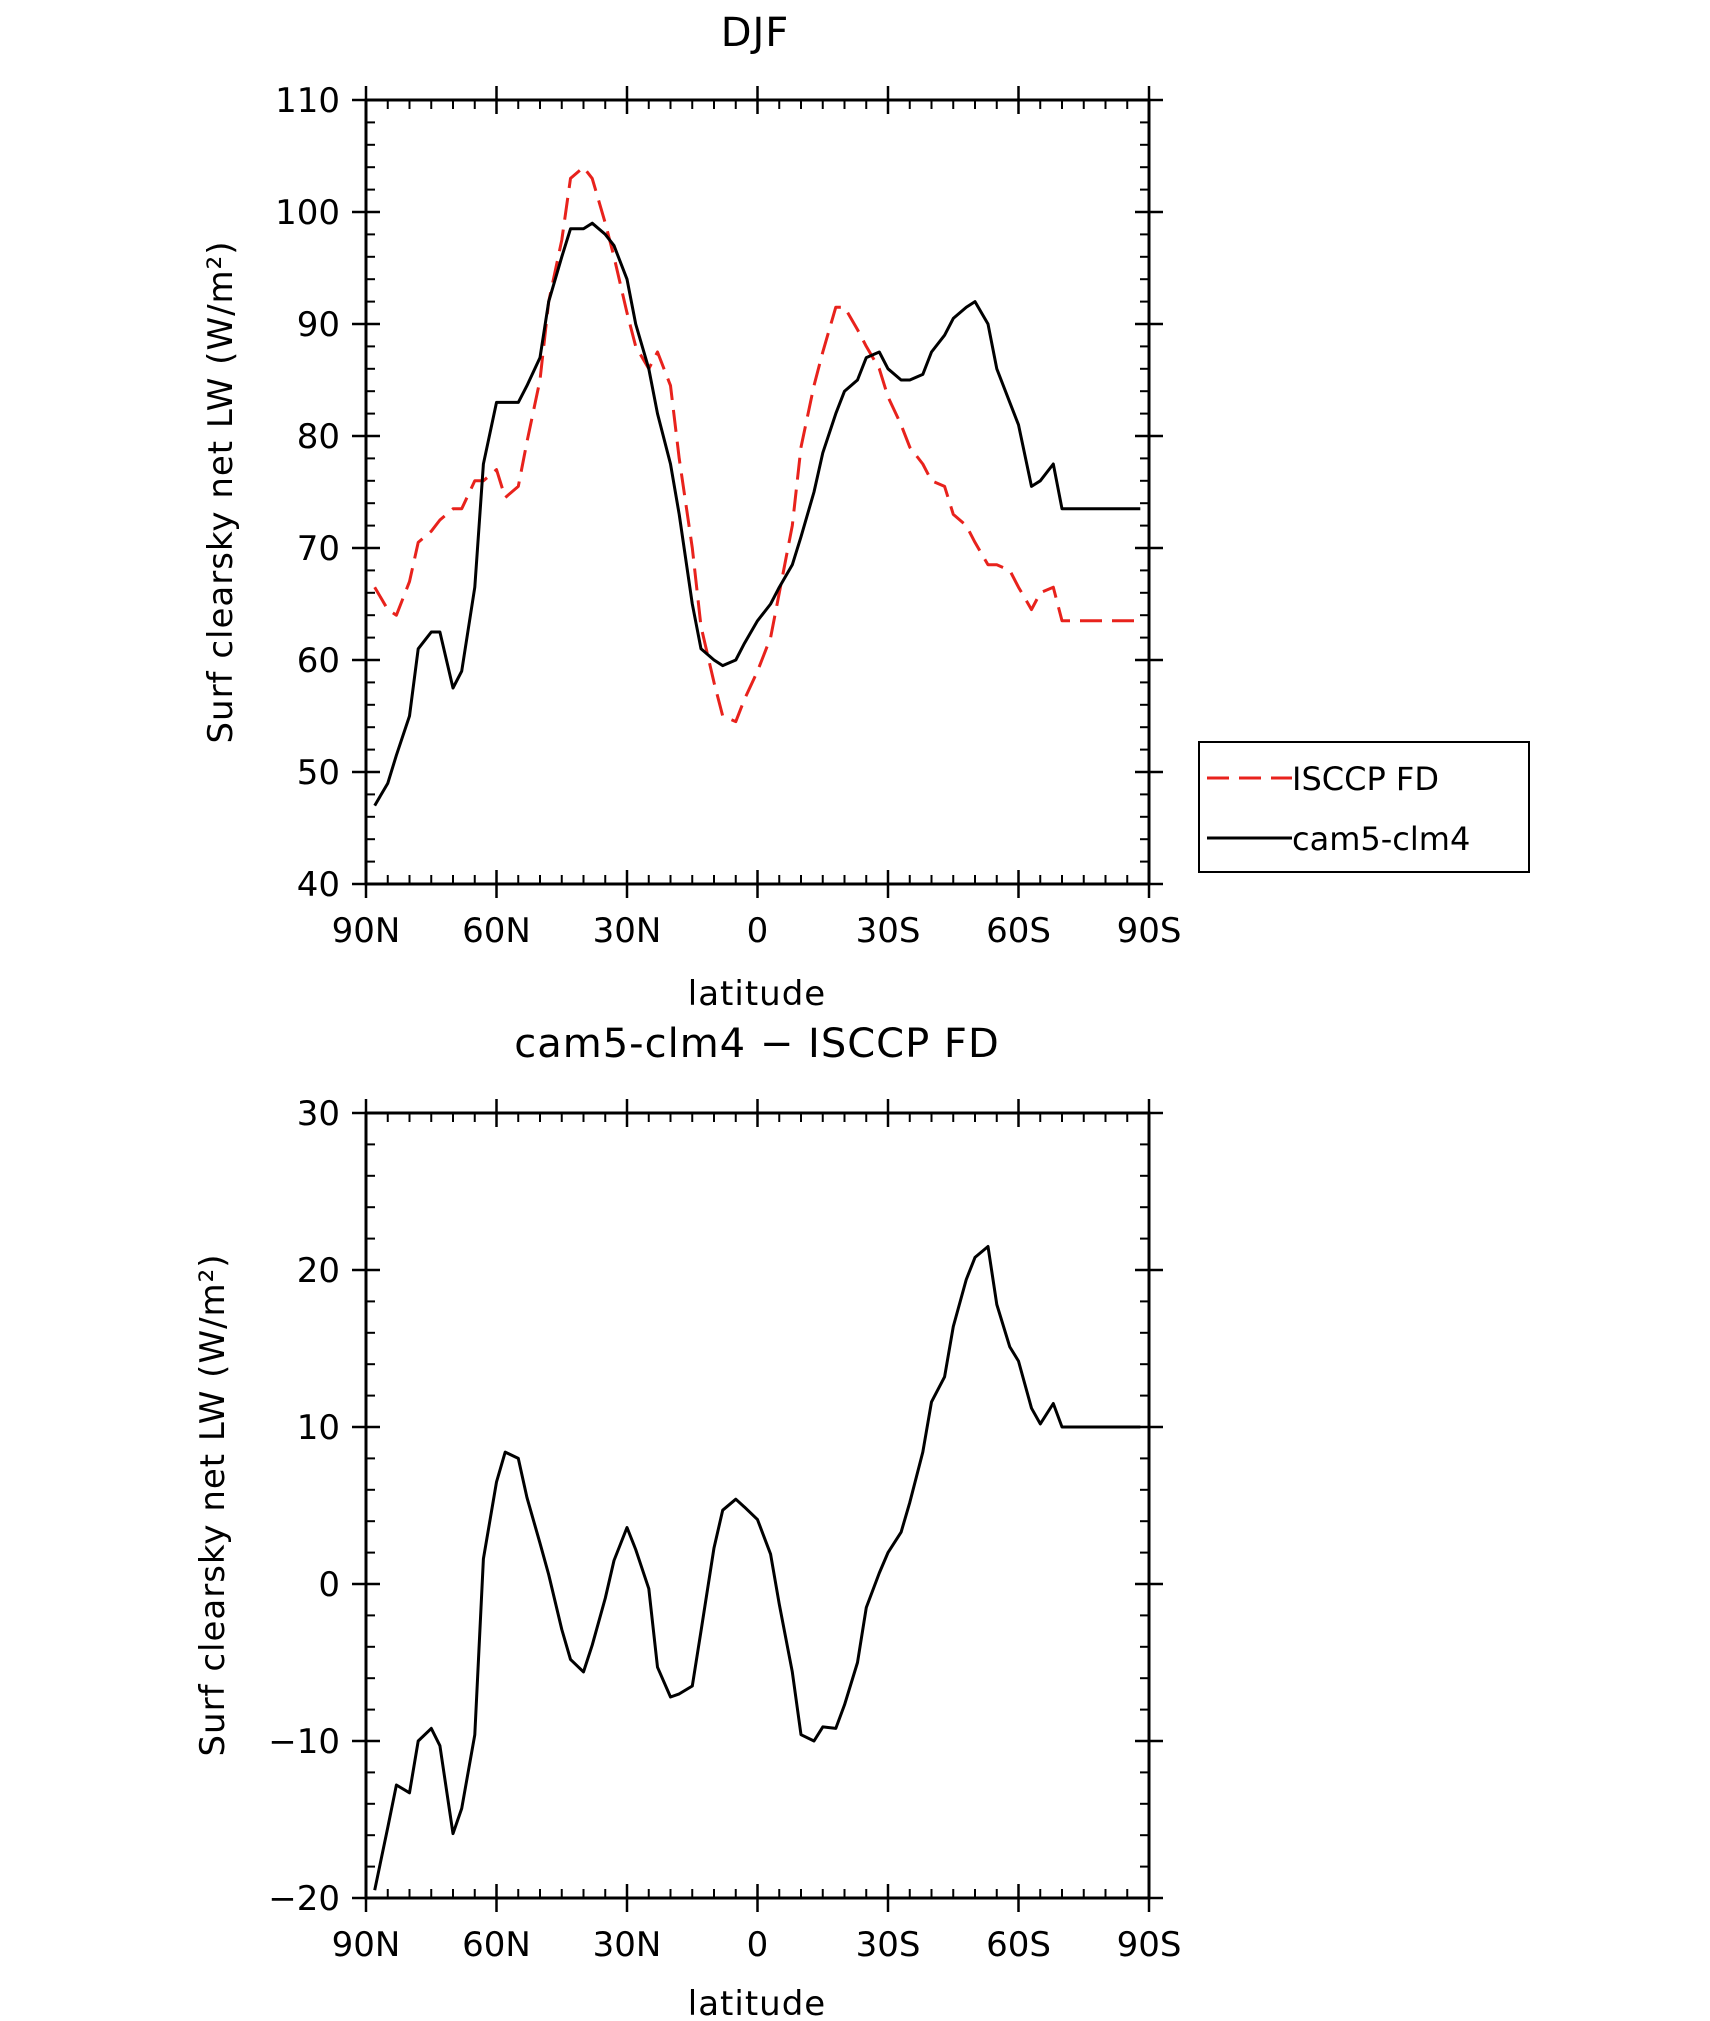  What do you see at coordinates (318, 661) in the screenshot?
I see `y-tick-label: 60` at bounding box center [318, 661].